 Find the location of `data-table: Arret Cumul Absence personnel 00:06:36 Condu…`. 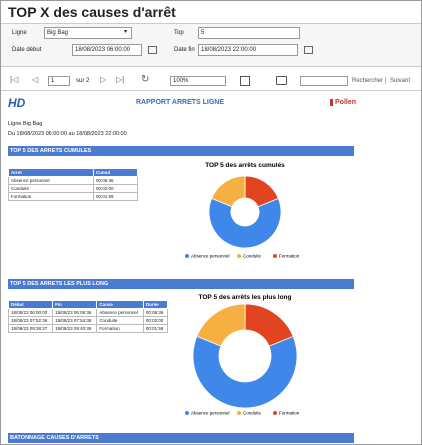

data-table: Arret Cumul Absence personnel 00:06:36 Condu… is located at coordinates (73, 184).